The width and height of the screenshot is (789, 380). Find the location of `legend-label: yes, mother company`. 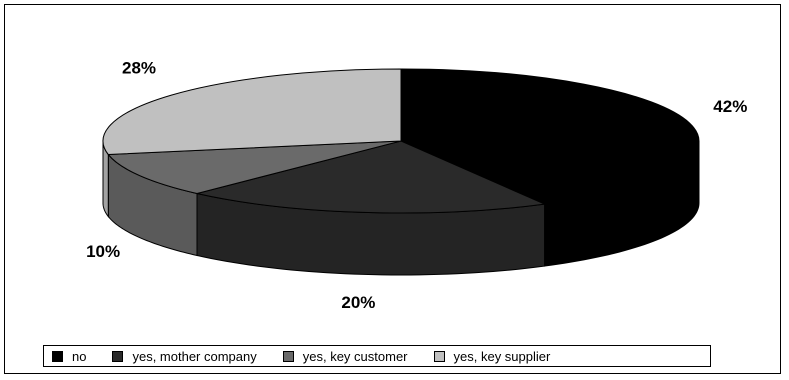

legend-label: yes, mother company is located at coordinates (194, 356).